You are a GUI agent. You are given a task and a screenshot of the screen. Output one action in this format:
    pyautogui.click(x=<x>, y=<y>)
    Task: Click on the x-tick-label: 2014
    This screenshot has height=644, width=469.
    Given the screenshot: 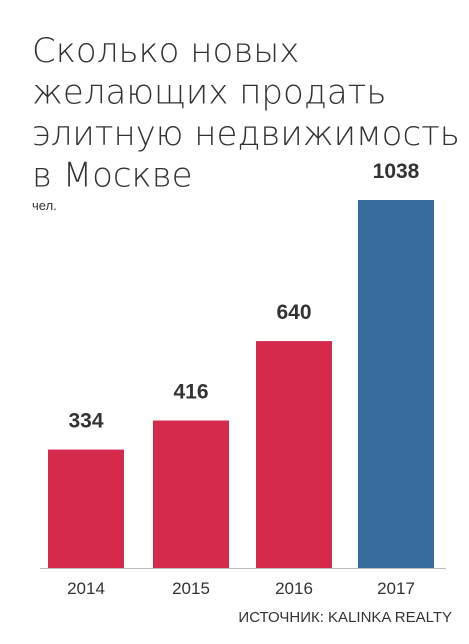 What is the action you would take?
    pyautogui.click(x=86, y=588)
    